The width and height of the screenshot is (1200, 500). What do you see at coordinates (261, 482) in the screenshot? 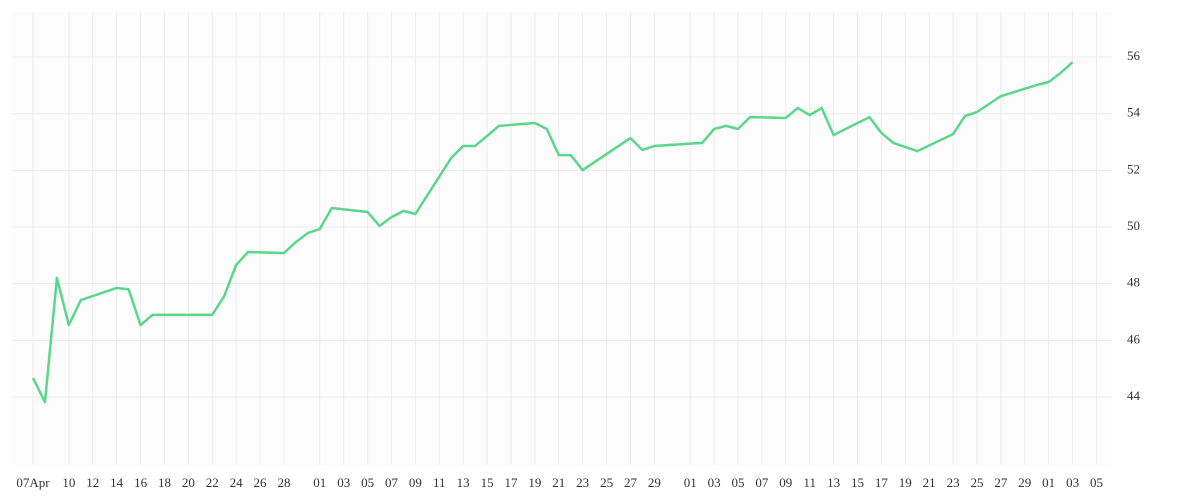
I see `x-tick-label: 26` at bounding box center [261, 482].